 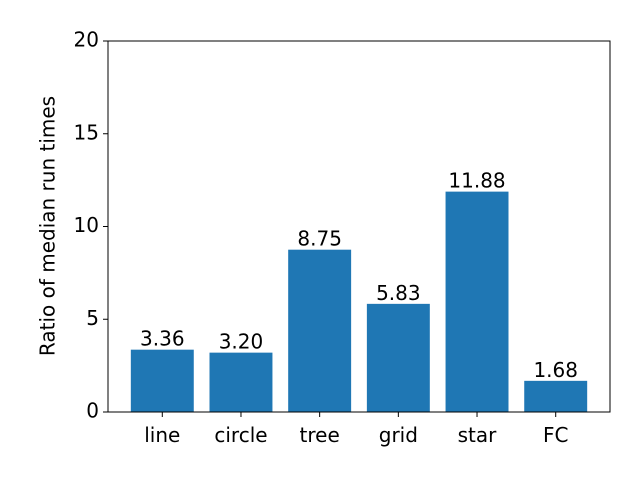 What do you see at coordinates (241, 342) in the screenshot?
I see `value-label: 3.20` at bounding box center [241, 342].